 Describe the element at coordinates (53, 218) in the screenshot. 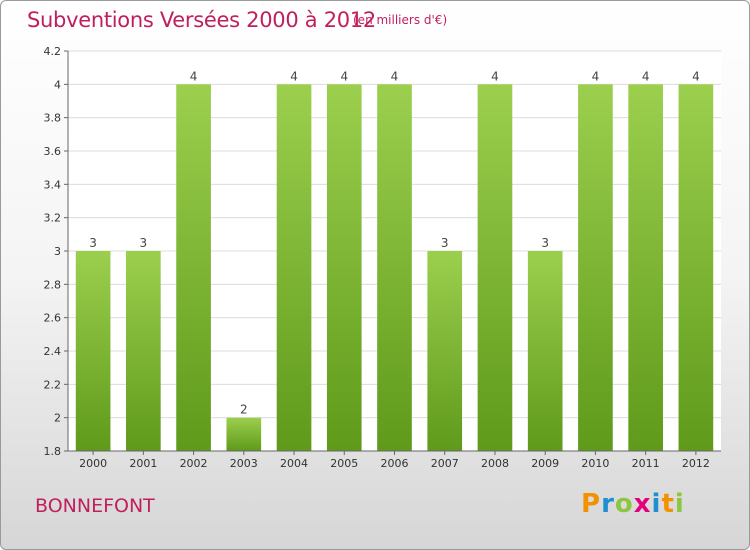

I see `y-tick-label: 3.2` at that location.